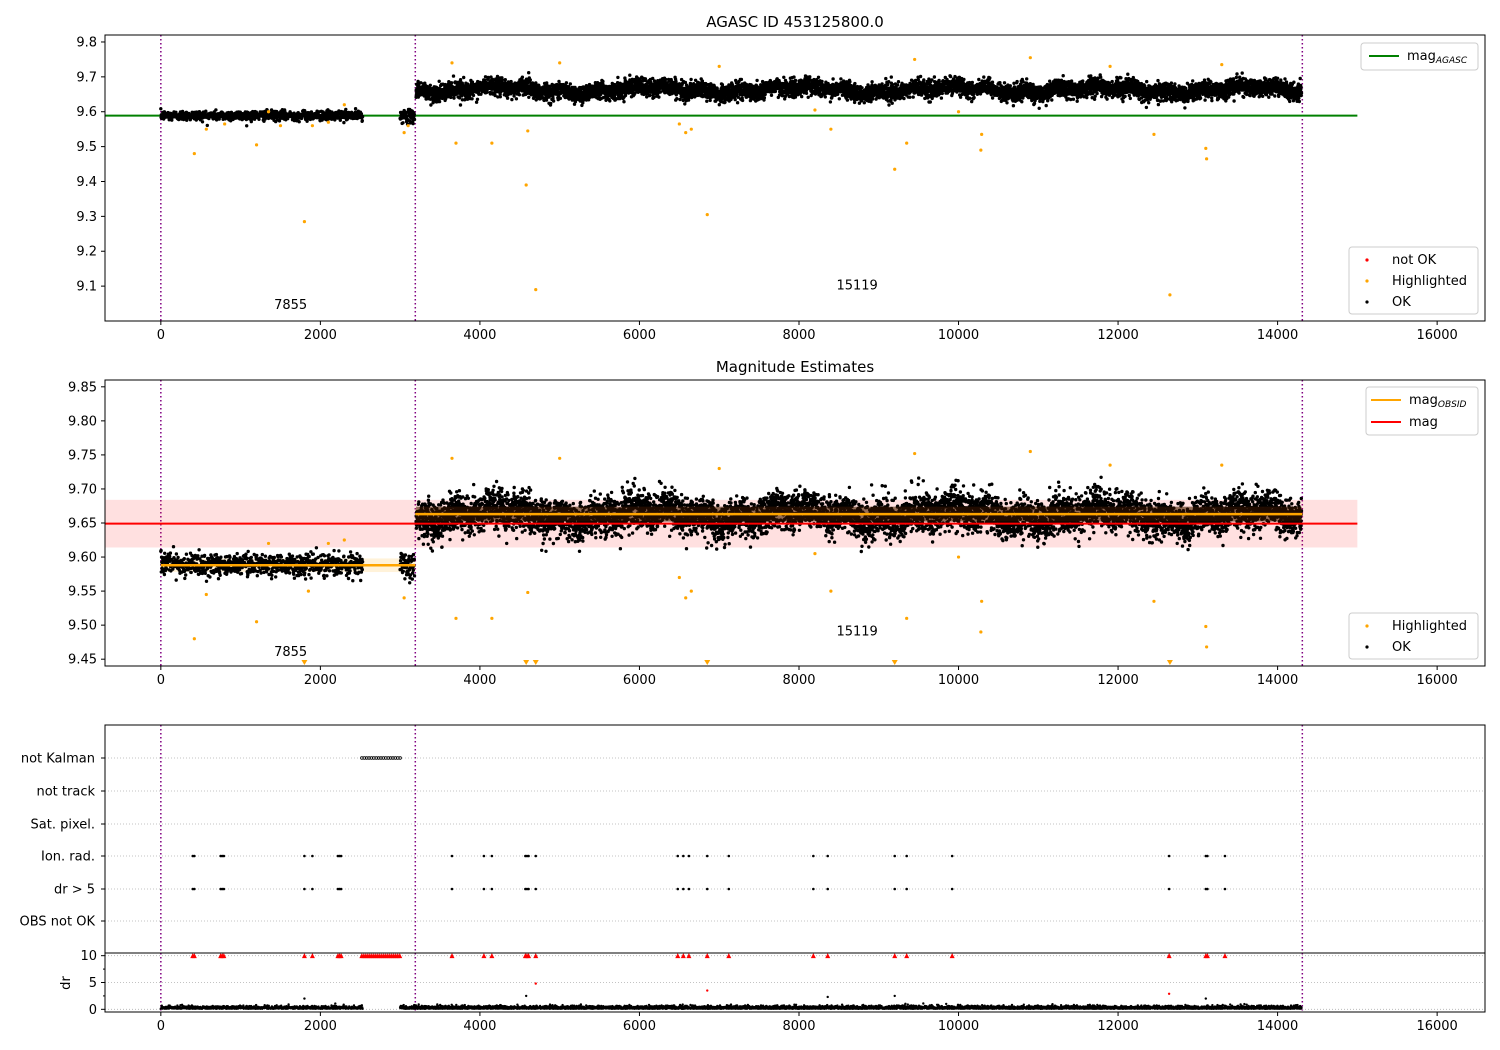 This screenshot has width=1500, height=1050. I want to click on dr-plot-area, so click(795, 982).